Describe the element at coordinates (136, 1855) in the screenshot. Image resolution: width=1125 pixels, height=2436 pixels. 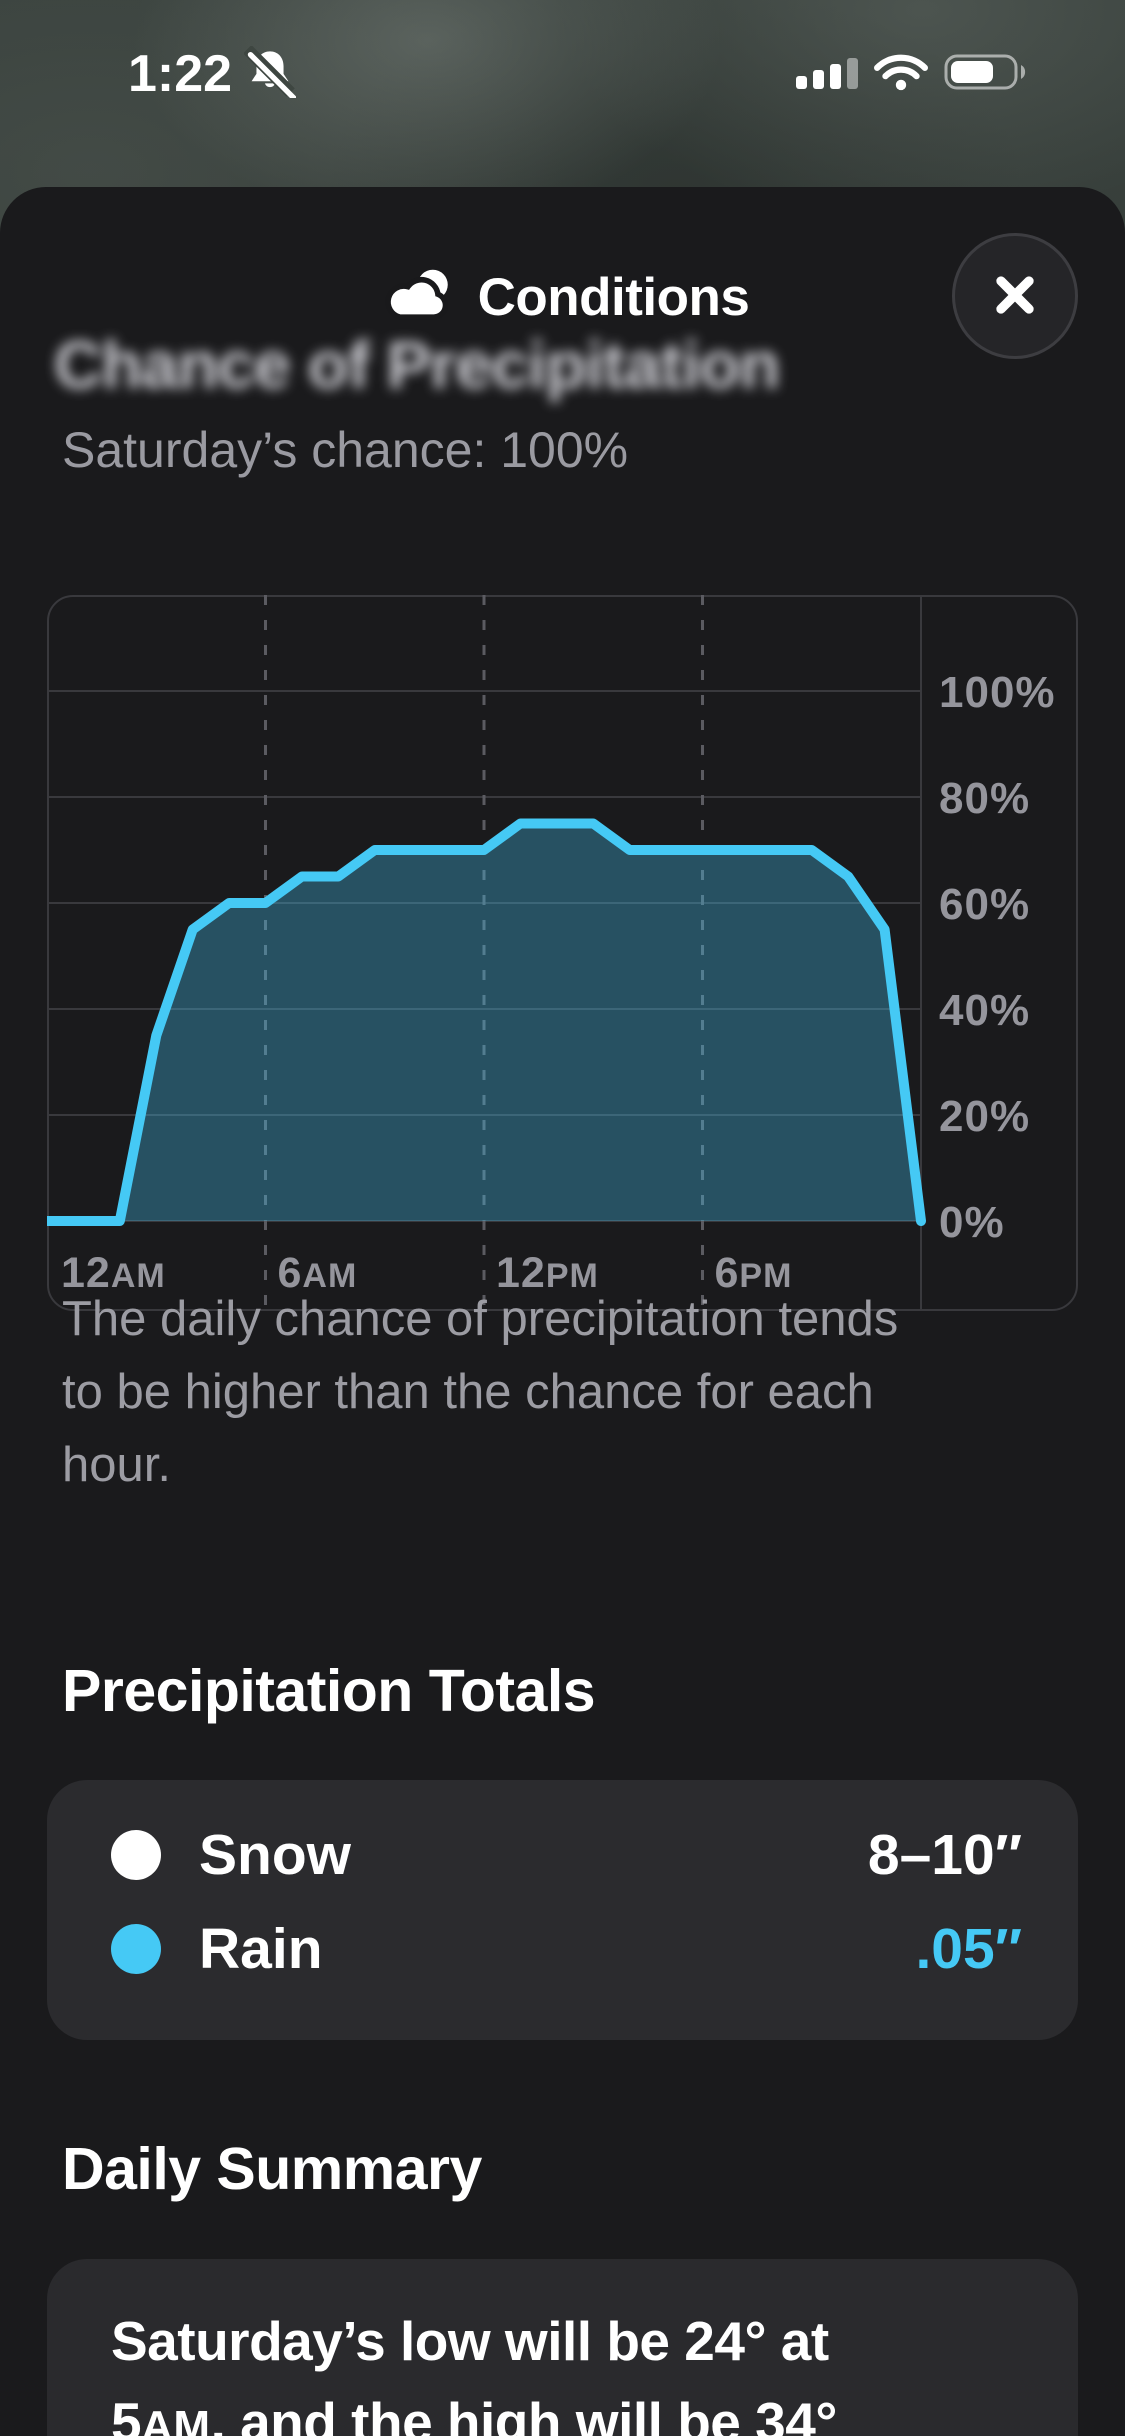
I see `snow-dot-icon` at that location.